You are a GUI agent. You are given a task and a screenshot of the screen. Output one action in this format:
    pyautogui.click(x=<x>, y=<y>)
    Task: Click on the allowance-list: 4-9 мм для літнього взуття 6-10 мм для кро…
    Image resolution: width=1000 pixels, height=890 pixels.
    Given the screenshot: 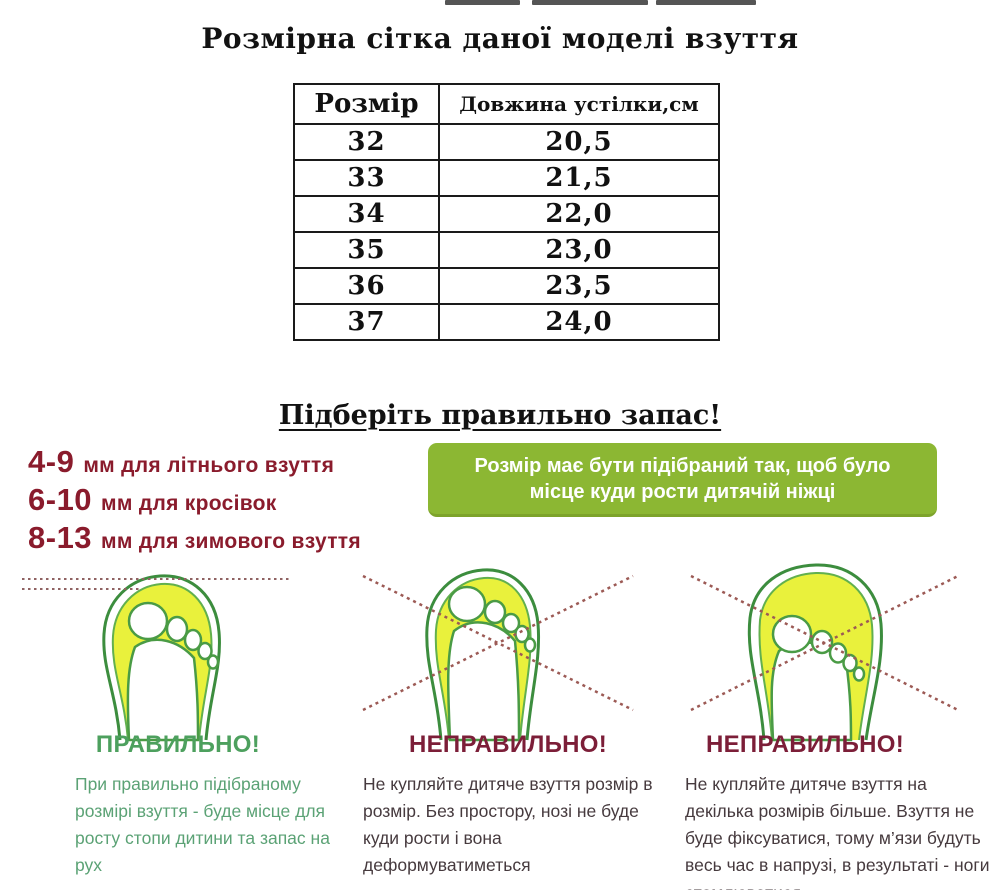 What is the action you would take?
    pyautogui.click(x=194, y=501)
    